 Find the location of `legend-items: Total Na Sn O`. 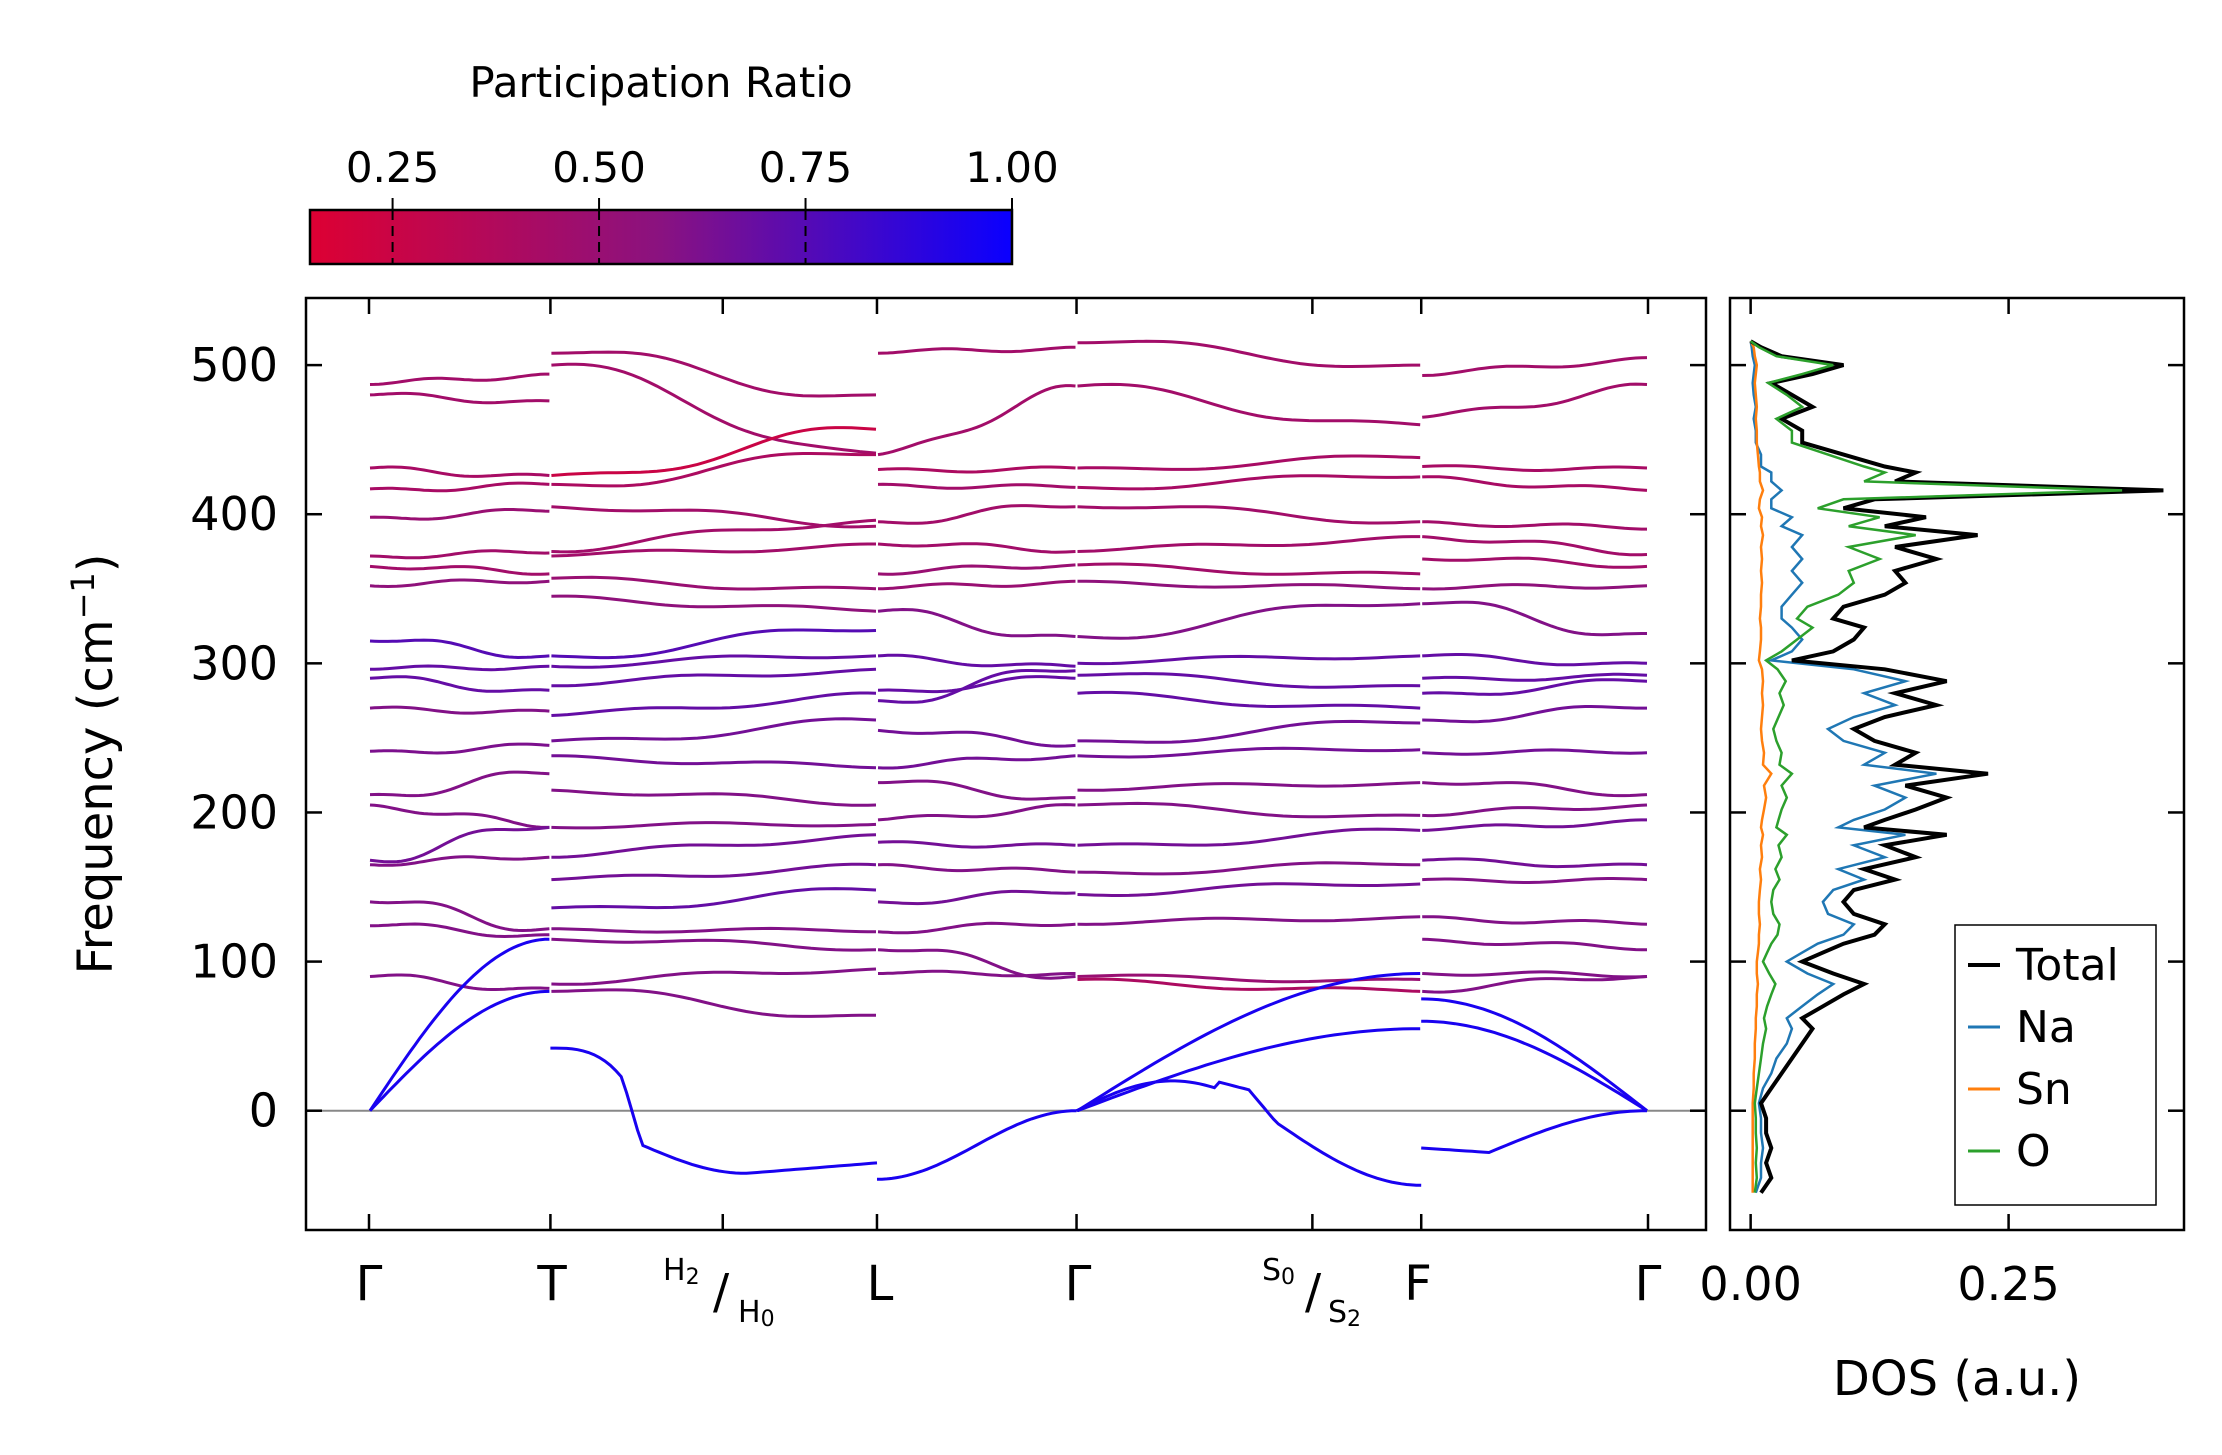

legend-items: Total Na Sn O is located at coordinates (2043, 1058).